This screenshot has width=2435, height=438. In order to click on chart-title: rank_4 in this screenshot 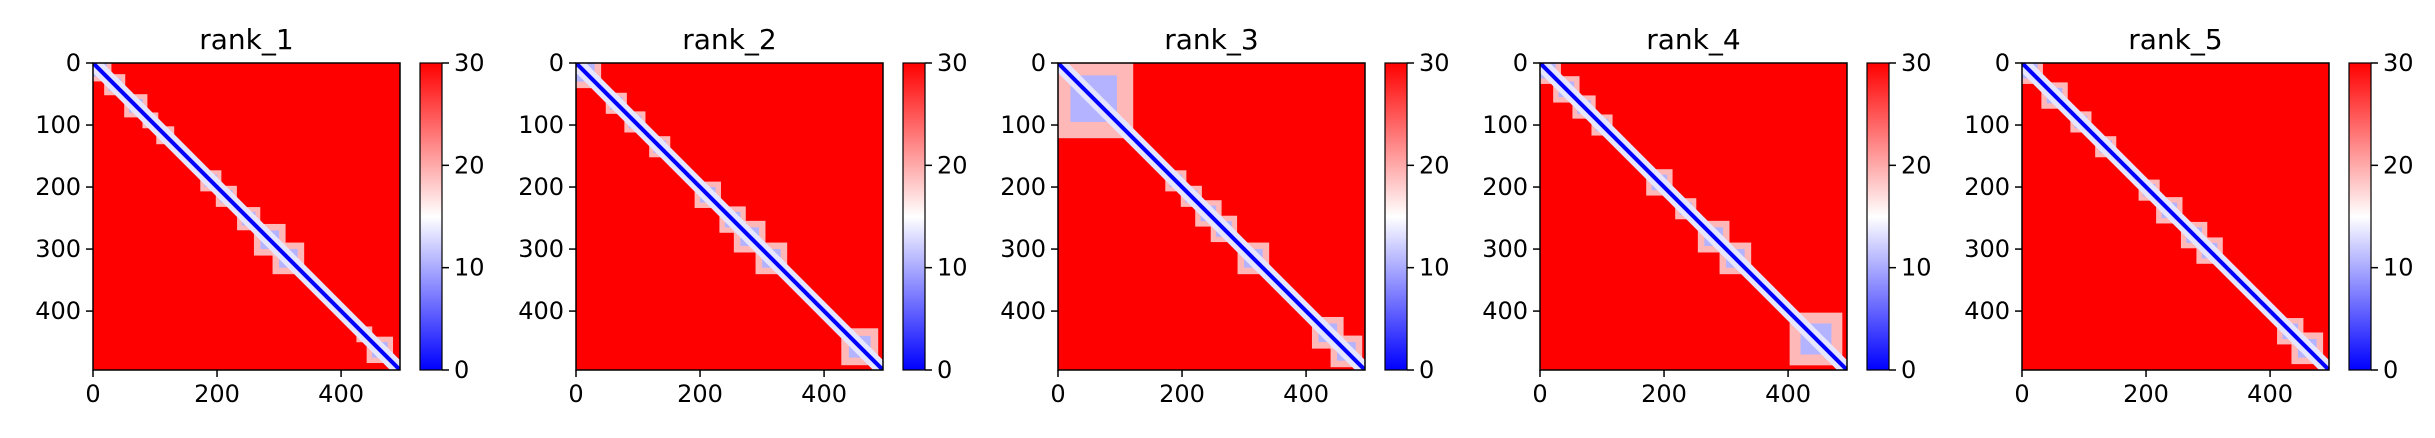, I will do `click(1693, 39)`.